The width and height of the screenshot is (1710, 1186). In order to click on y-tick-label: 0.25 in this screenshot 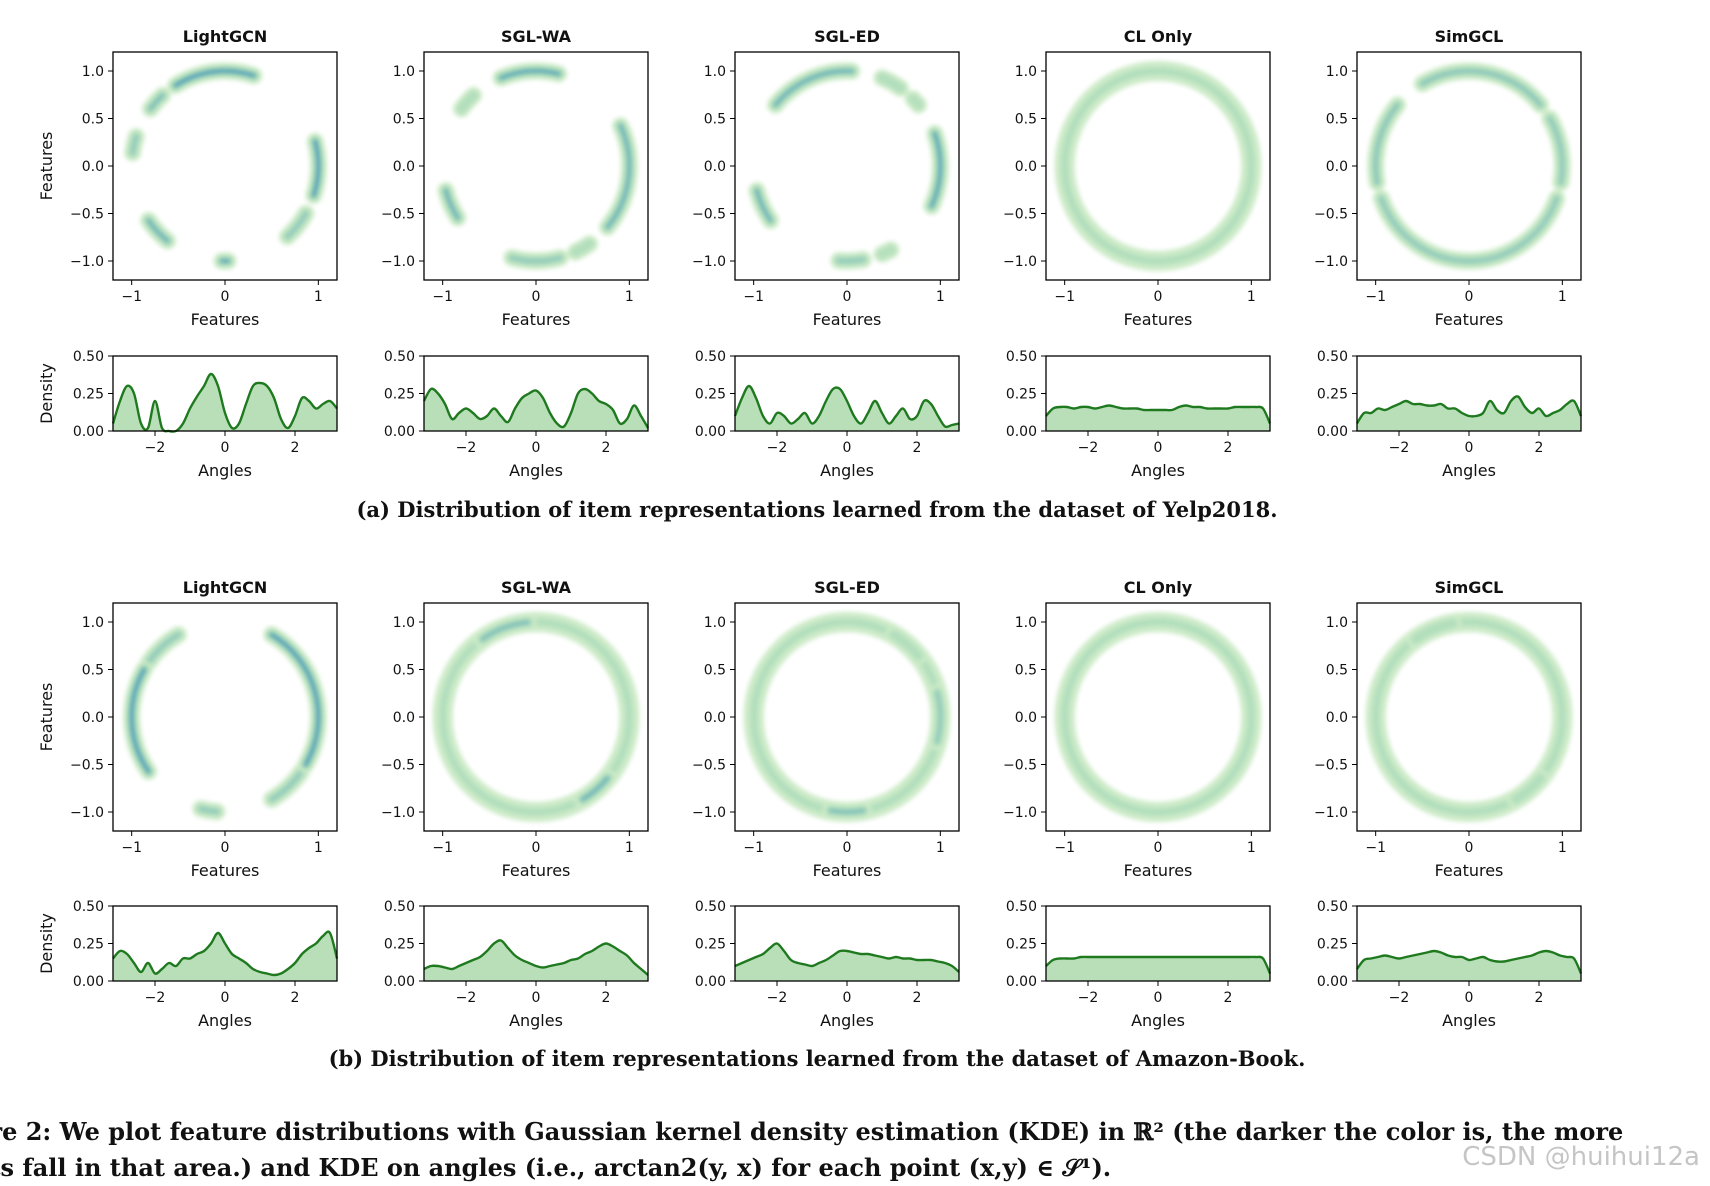, I will do `click(710, 945)`.